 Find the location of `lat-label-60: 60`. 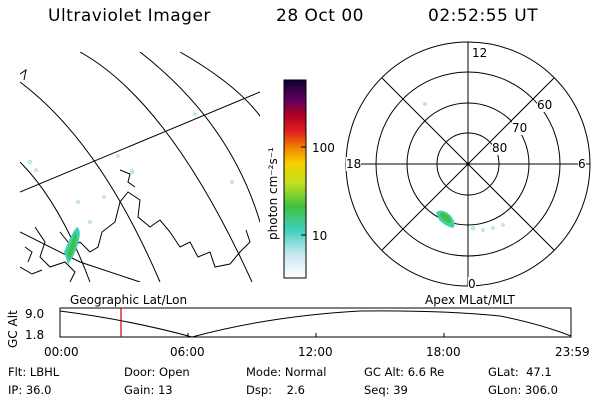

lat-label-60: 60 is located at coordinates (545, 105).